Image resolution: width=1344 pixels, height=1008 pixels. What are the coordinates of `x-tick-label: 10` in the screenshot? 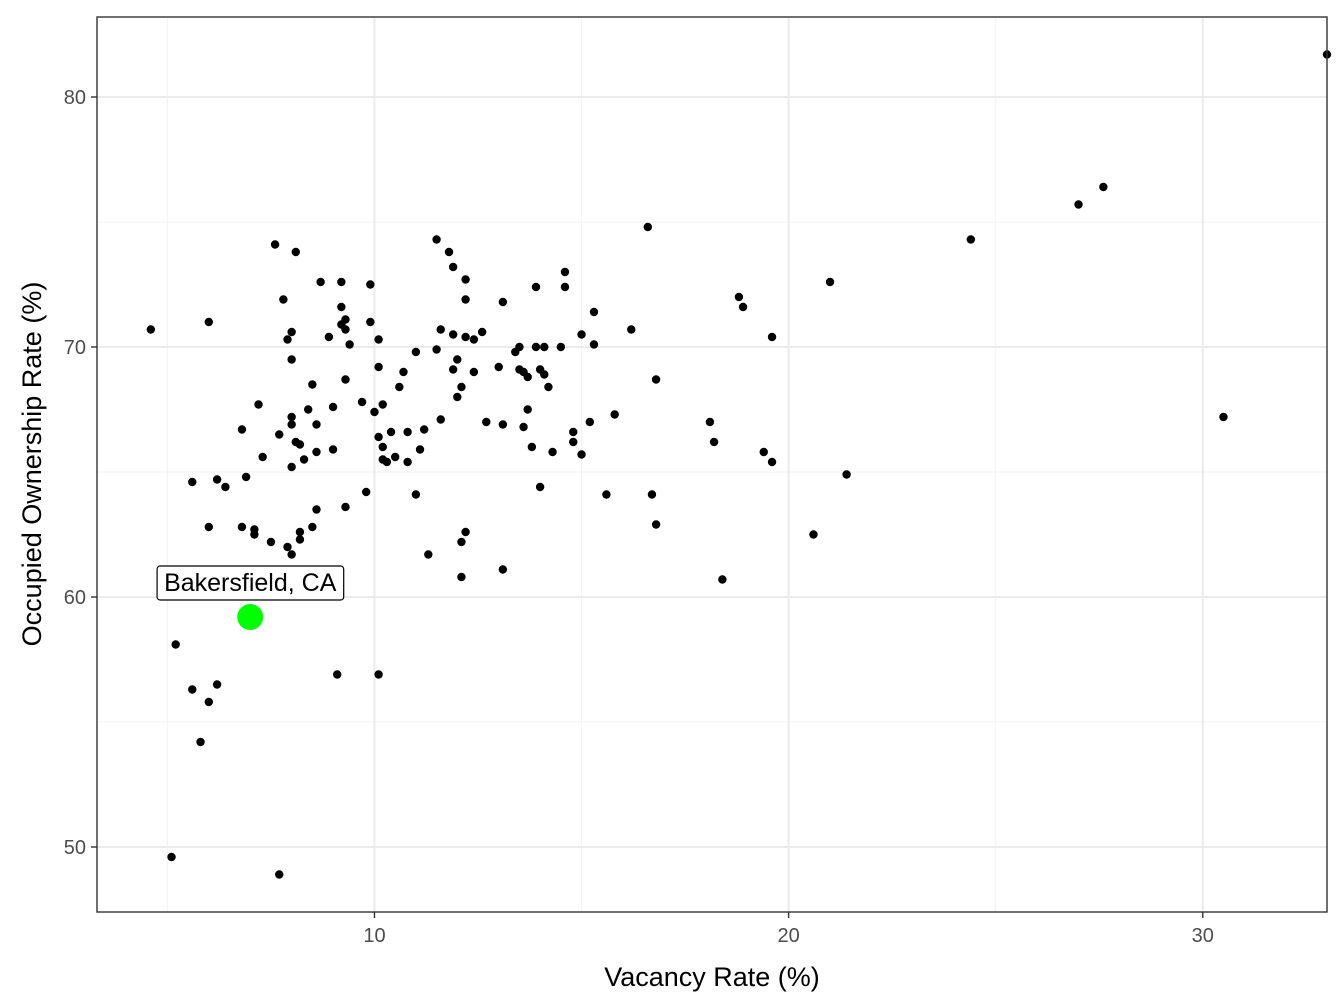 It's located at (374, 936).